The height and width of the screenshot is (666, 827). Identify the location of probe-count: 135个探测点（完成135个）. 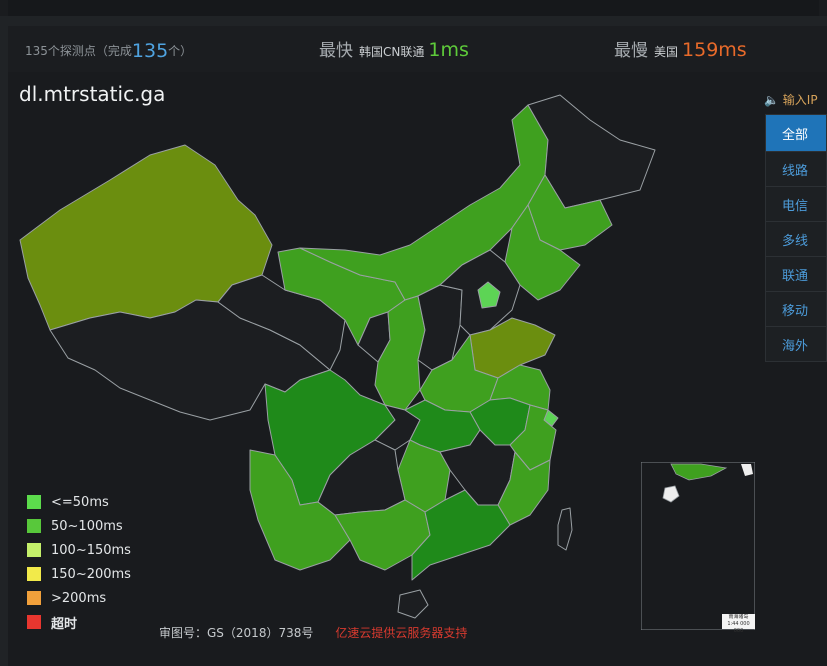
(108, 51).